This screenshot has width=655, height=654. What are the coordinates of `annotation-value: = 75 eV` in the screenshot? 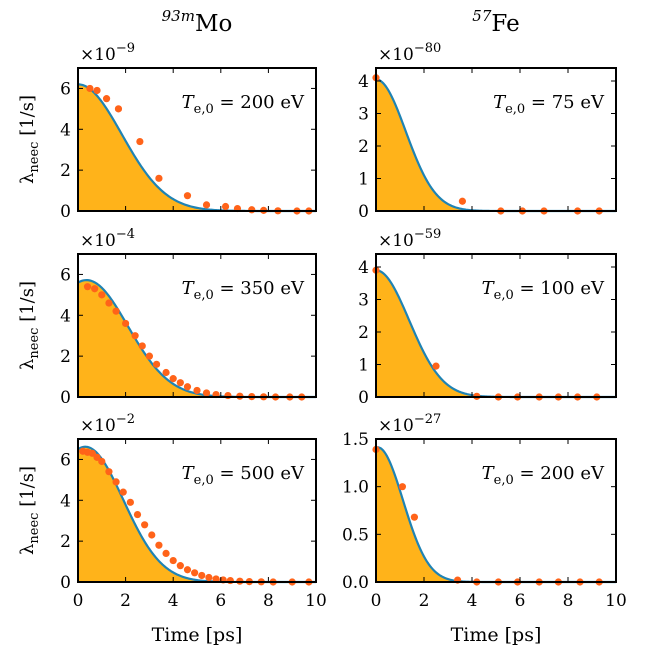 It's located at (565, 102).